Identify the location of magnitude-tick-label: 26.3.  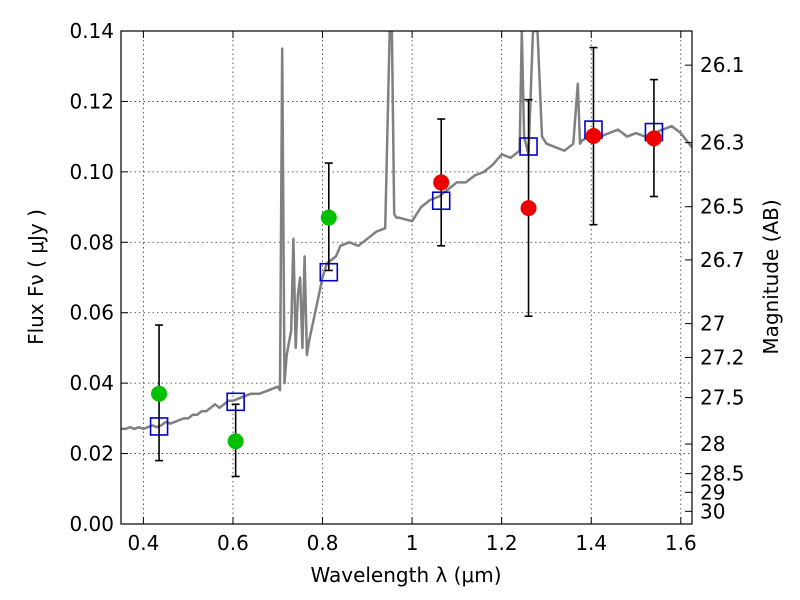
(722, 143).